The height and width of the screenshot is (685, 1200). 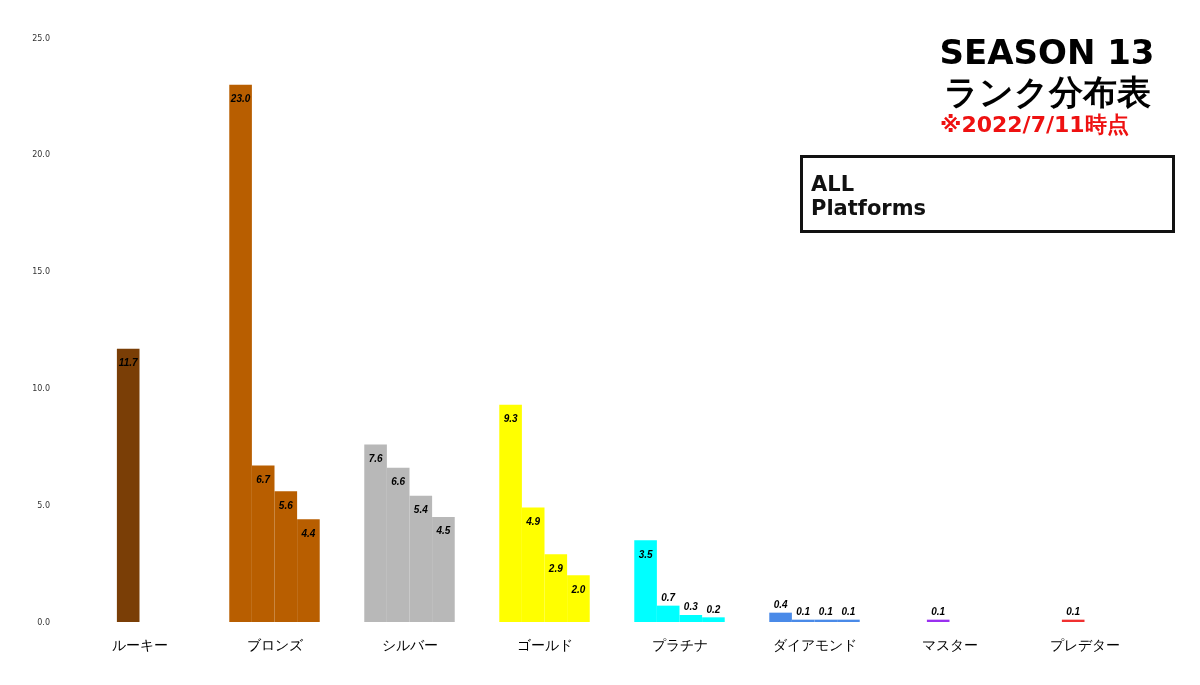 I want to click on data-label: 5.4, so click(x=421, y=510).